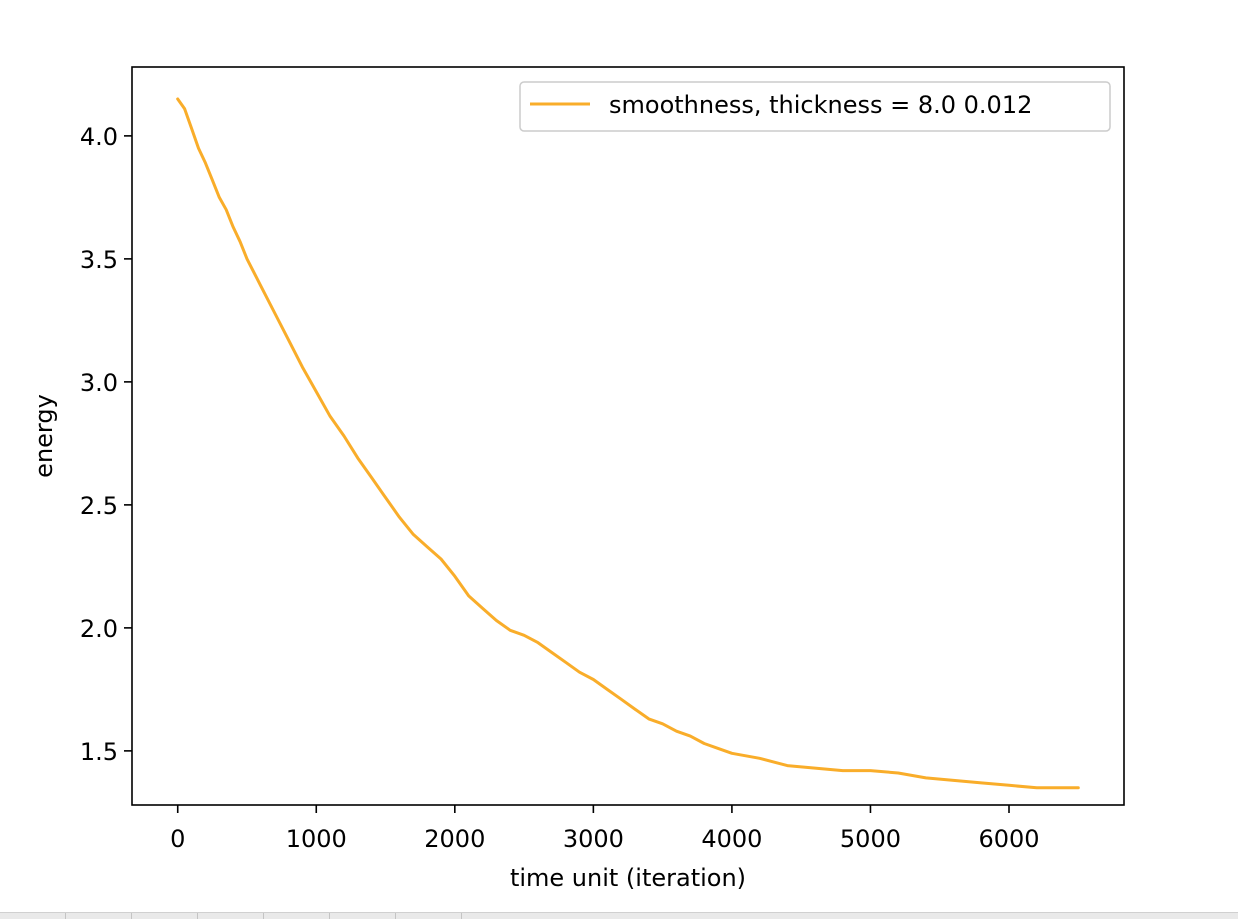 This screenshot has width=1238, height=919. Describe the element at coordinates (454, 839) in the screenshot. I see `x-tick-label: 2000` at that location.